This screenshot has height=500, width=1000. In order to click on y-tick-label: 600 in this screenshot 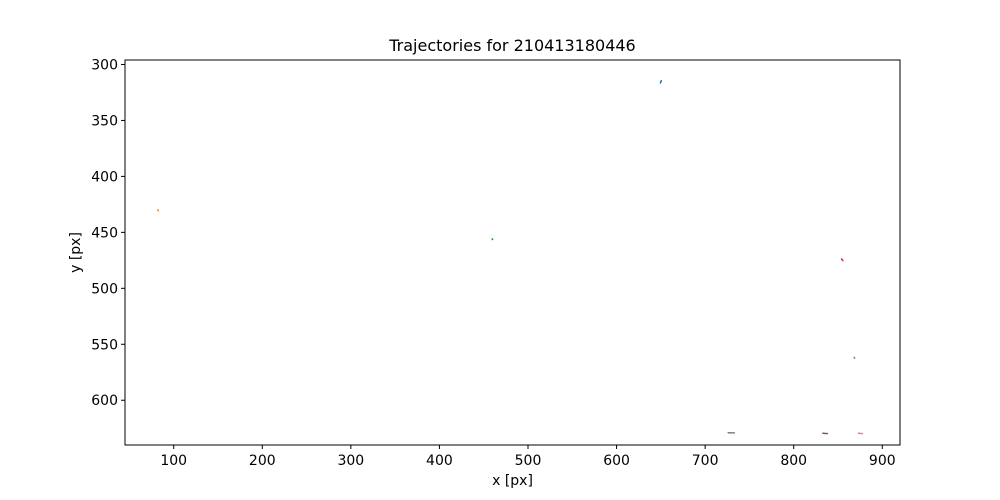, I will do `click(104, 401)`.